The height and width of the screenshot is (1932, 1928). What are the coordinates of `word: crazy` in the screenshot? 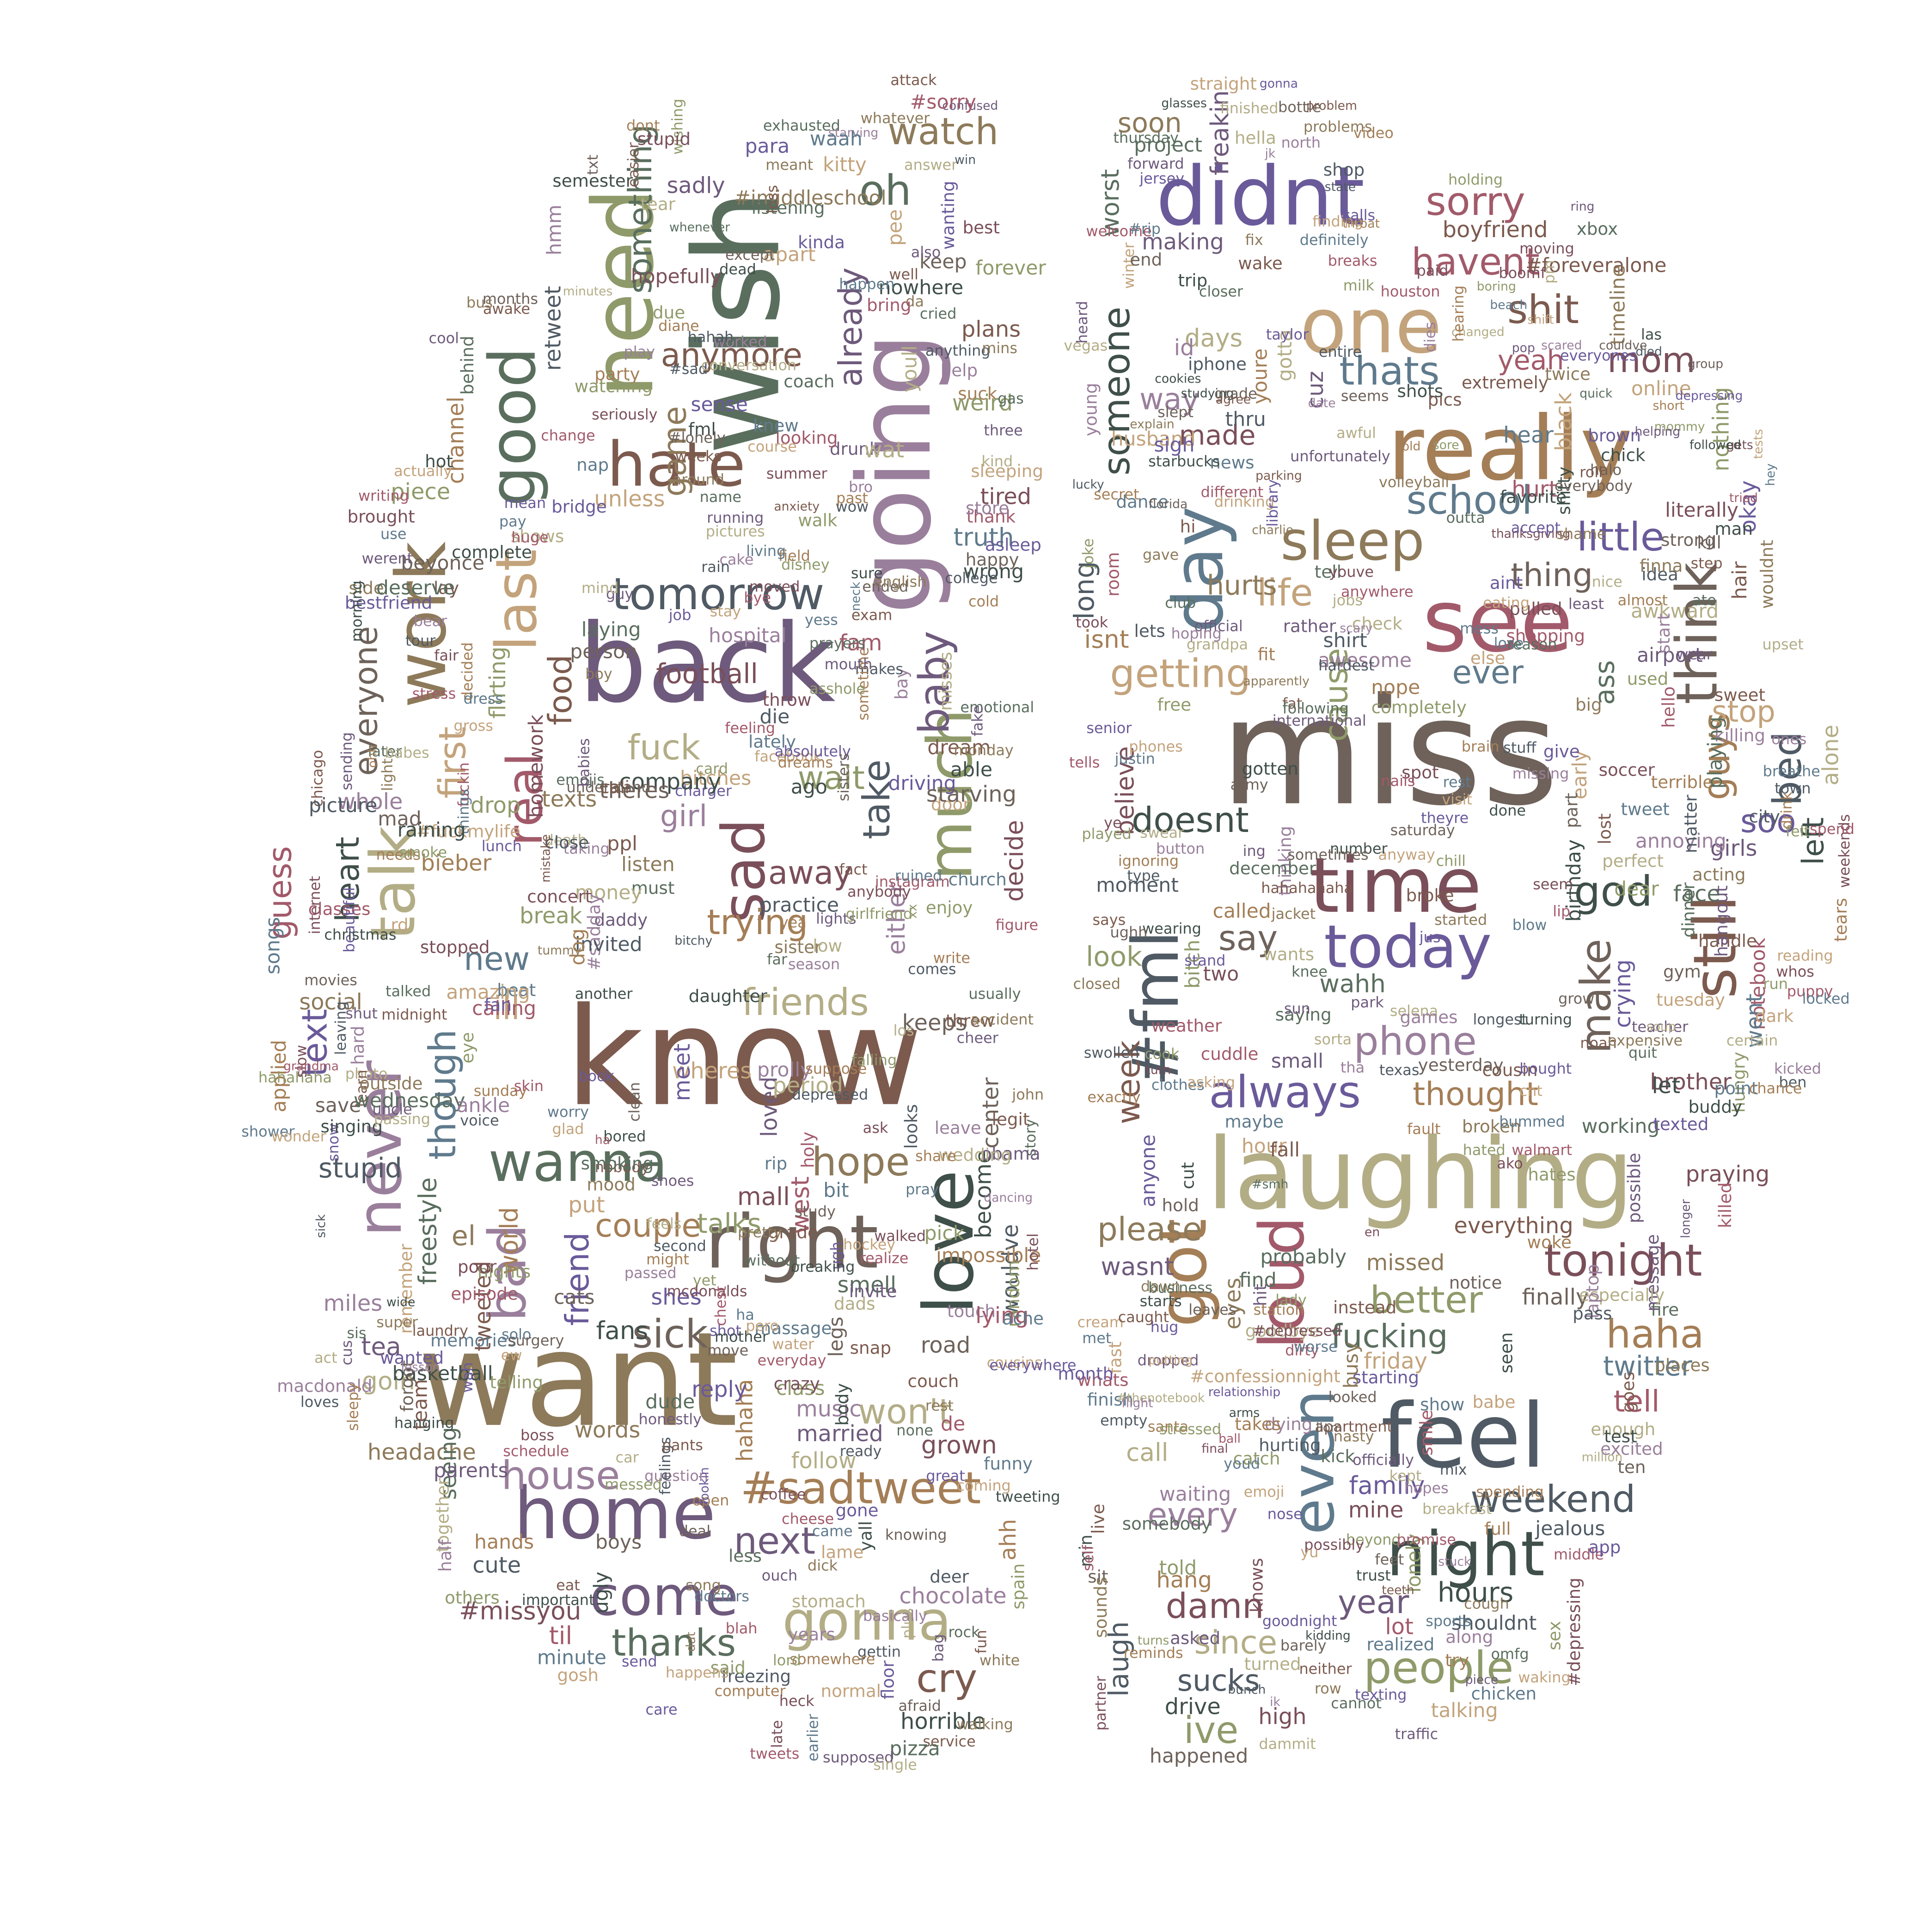 It's located at (797, 1383).